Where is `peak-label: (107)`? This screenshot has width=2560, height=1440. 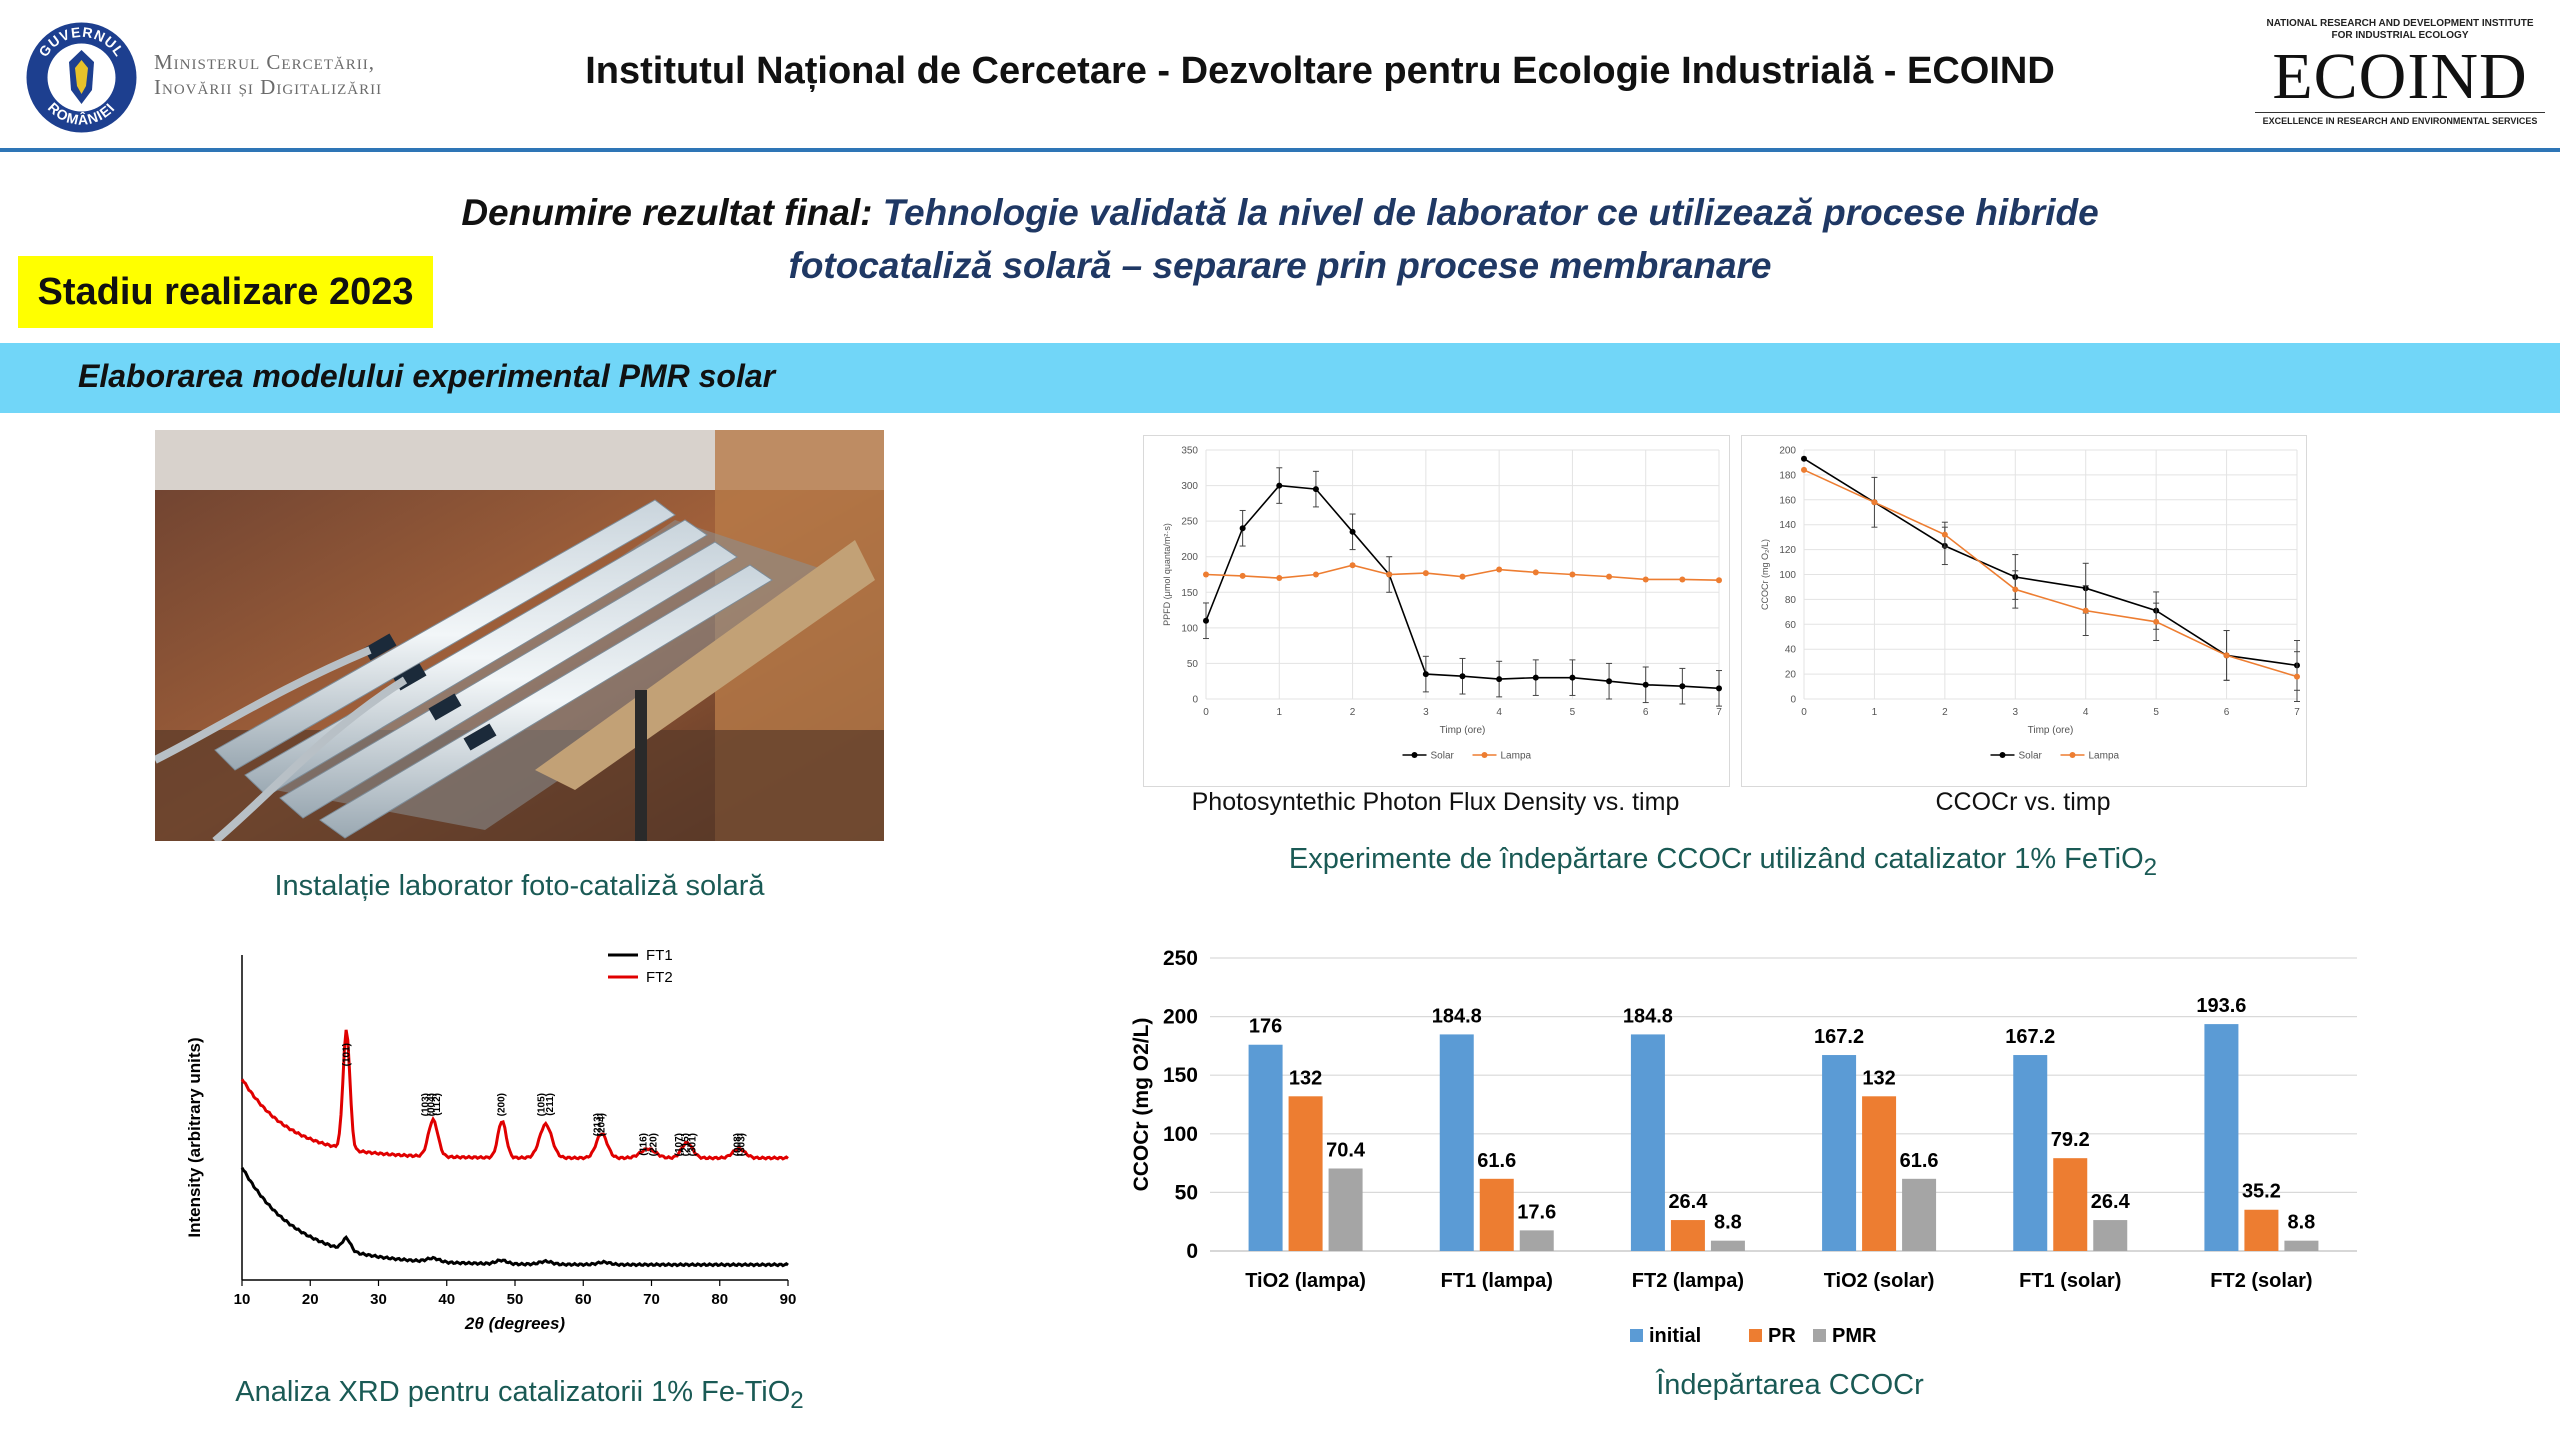 peak-label: (107) is located at coordinates (679, 1144).